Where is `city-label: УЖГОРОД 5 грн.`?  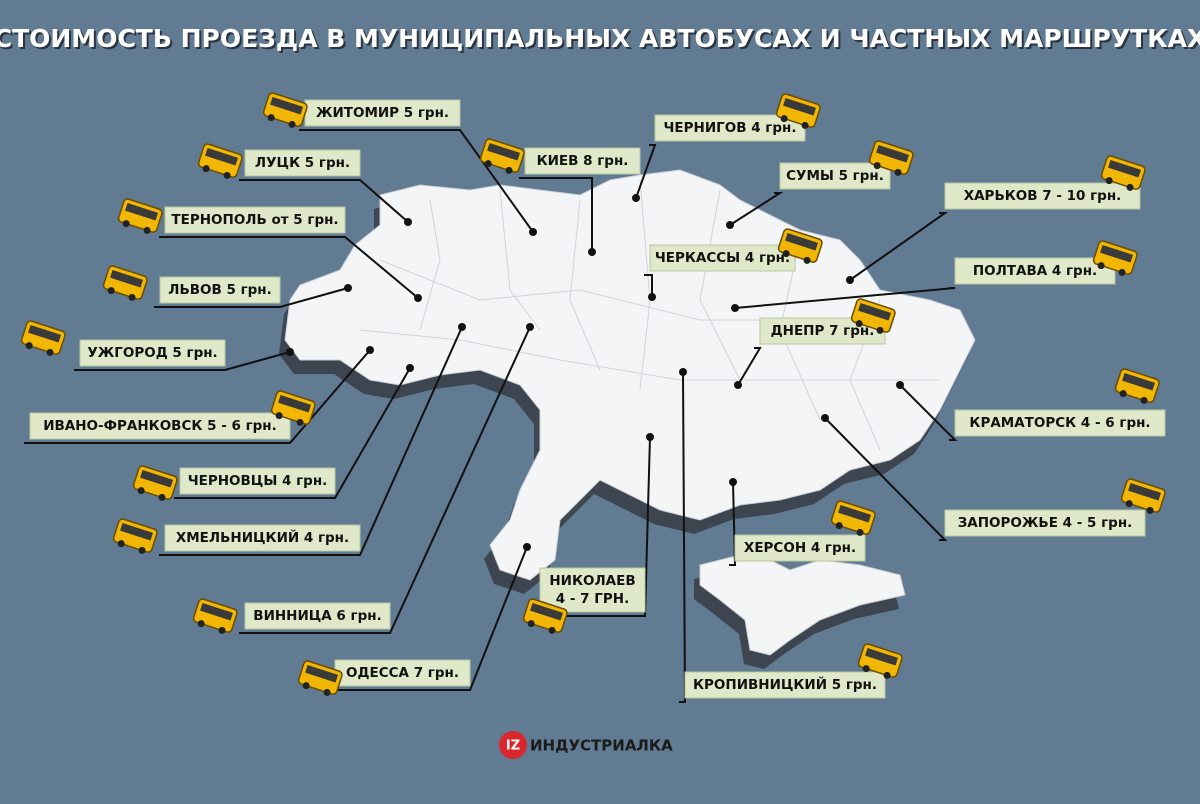 city-label: УЖГОРОД 5 грн. is located at coordinates (152, 353).